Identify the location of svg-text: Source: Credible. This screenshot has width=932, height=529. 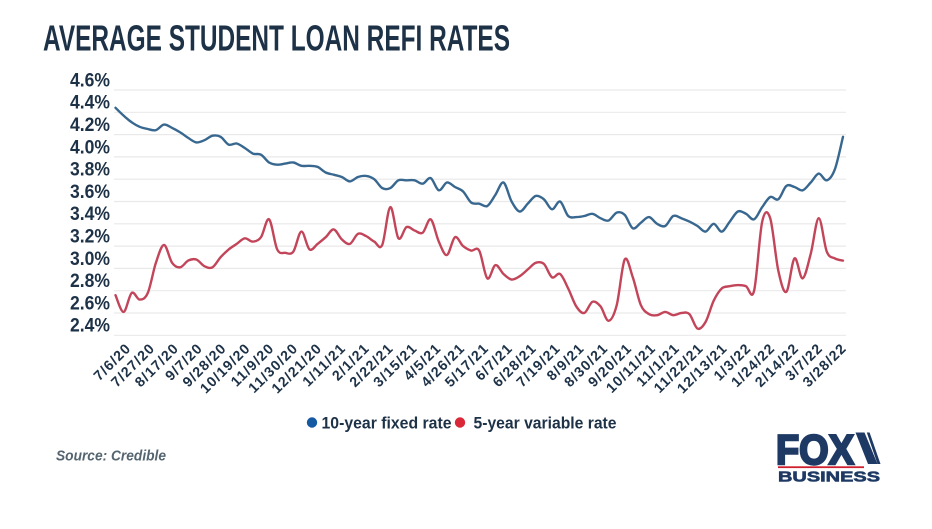
(111, 457).